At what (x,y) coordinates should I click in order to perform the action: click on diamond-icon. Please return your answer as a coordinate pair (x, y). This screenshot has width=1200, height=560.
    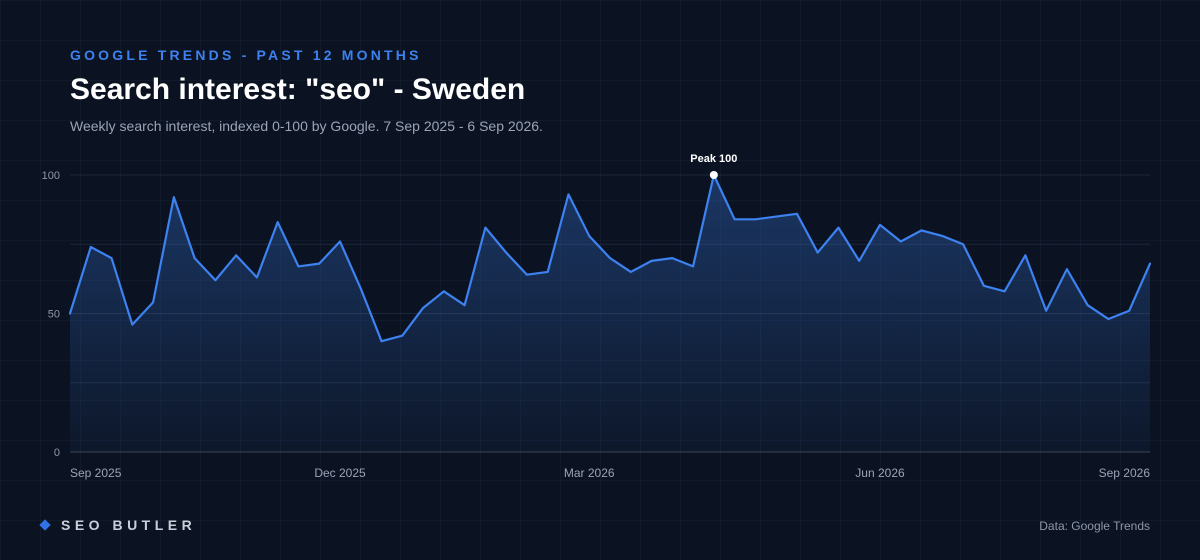
    Looking at the image, I should click on (45, 525).